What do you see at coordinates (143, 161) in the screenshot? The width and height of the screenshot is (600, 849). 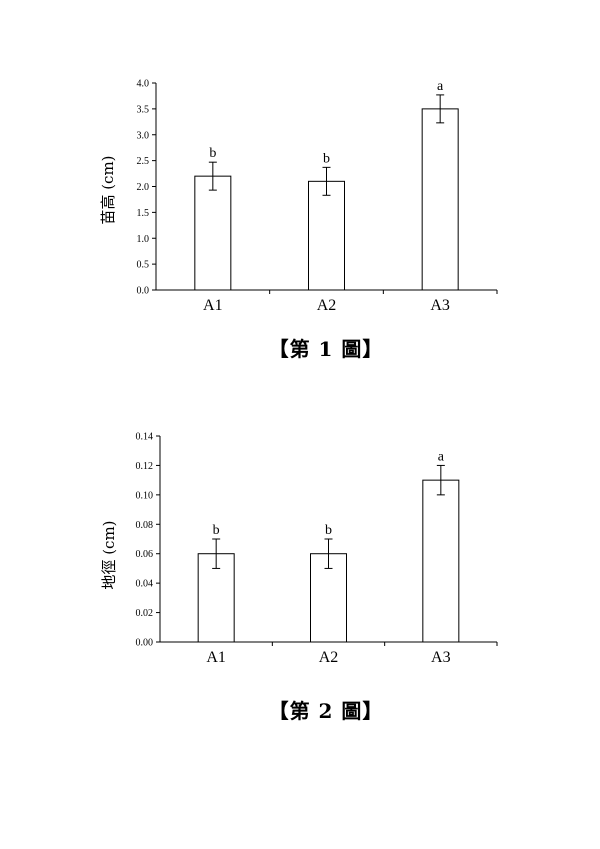 I see `y-tick-label: 2.5` at bounding box center [143, 161].